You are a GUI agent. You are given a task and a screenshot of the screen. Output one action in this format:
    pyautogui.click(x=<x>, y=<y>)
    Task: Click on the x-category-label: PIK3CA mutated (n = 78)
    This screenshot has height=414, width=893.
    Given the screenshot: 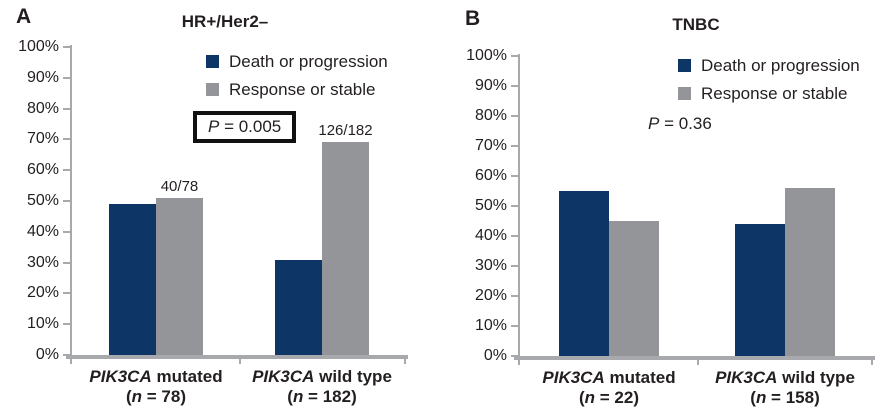 What is the action you would take?
    pyautogui.click(x=156, y=386)
    